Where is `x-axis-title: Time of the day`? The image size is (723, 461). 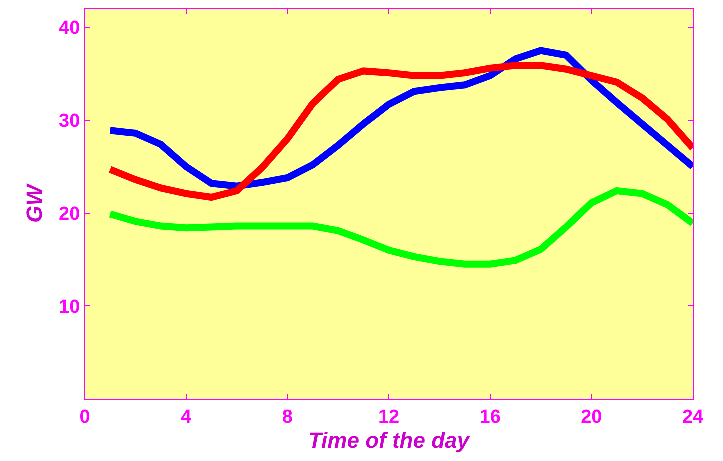
x-axis-title: Time of the day is located at coordinates (390, 440).